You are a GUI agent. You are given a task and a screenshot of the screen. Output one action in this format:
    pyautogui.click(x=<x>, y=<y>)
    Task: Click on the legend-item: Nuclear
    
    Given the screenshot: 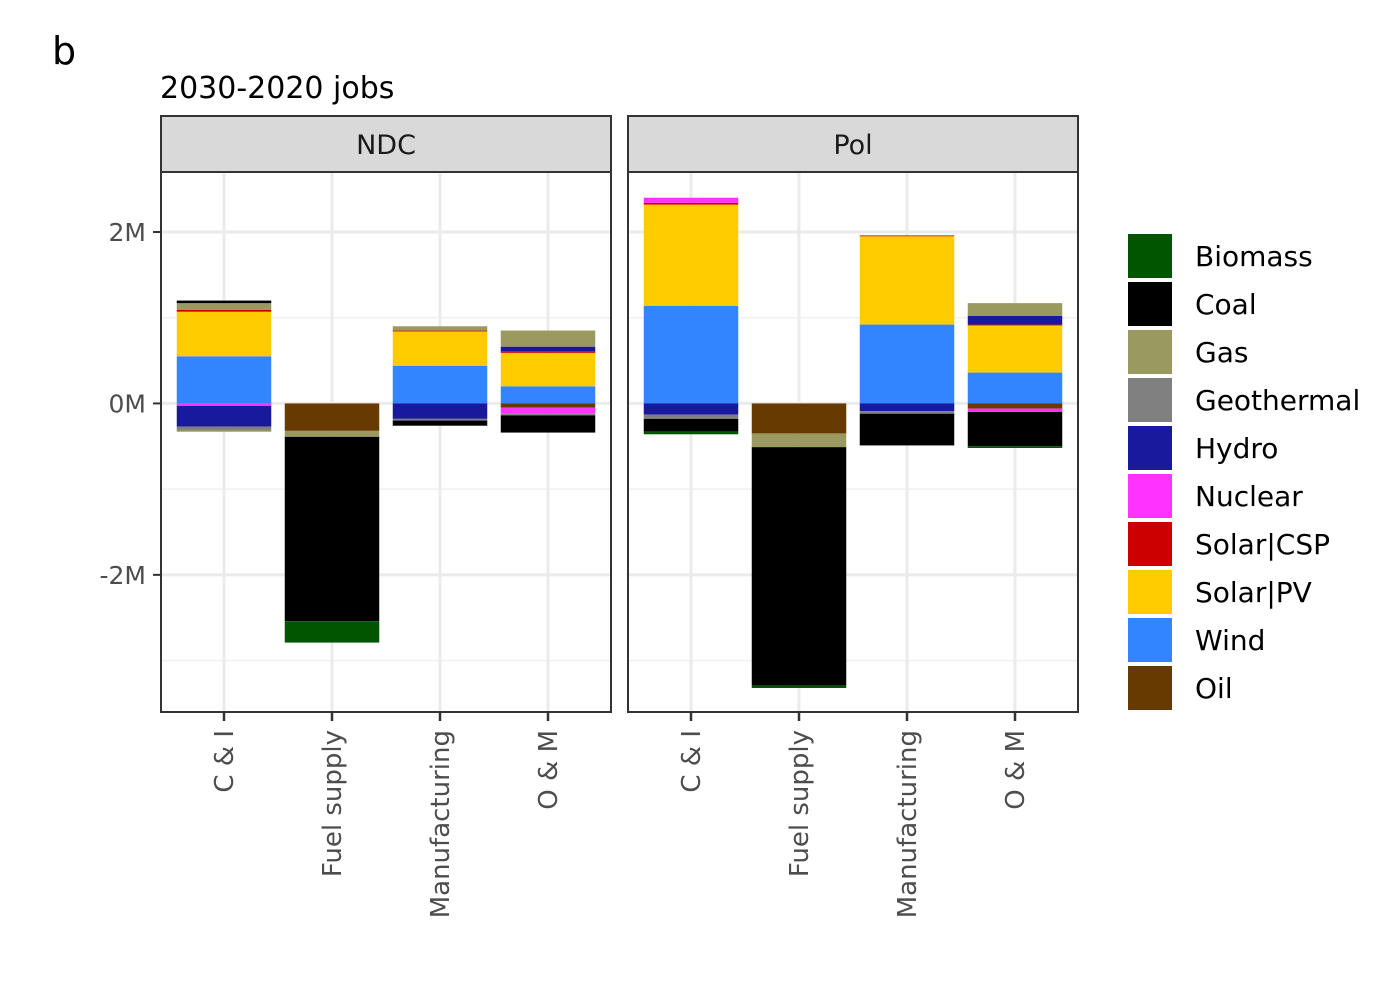 What is the action you would take?
    pyautogui.click(x=1215, y=496)
    